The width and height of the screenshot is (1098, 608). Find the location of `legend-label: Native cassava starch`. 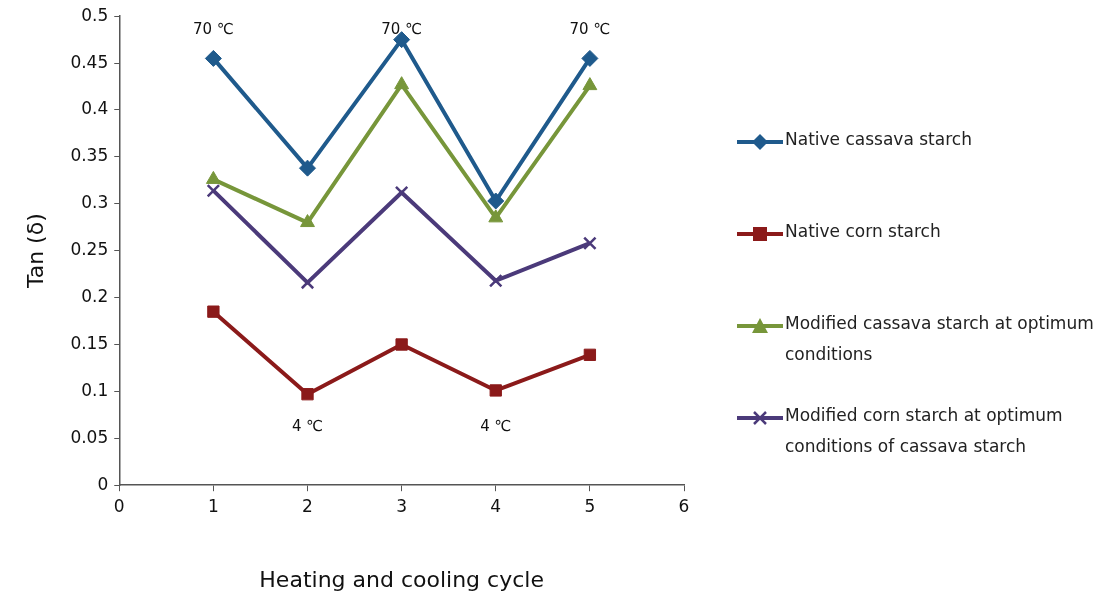

legend-label: Native cassava starch is located at coordinates (878, 139).